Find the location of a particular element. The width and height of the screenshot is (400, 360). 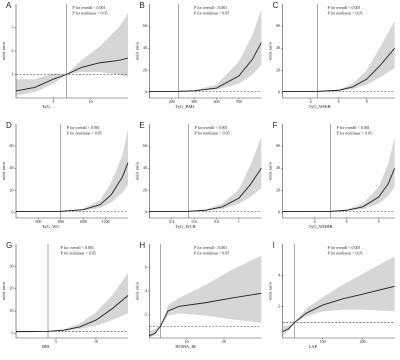

x-axis-label: TyG_WCR is located at coordinates (185, 226).